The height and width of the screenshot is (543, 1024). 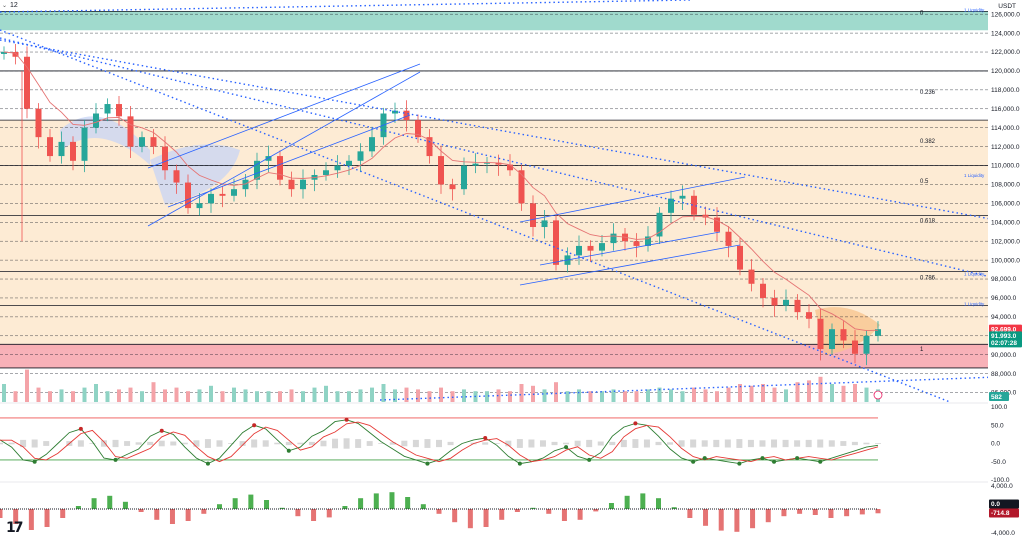 I want to click on liquidity-label: 1 Liquidity, so click(x=974, y=273).